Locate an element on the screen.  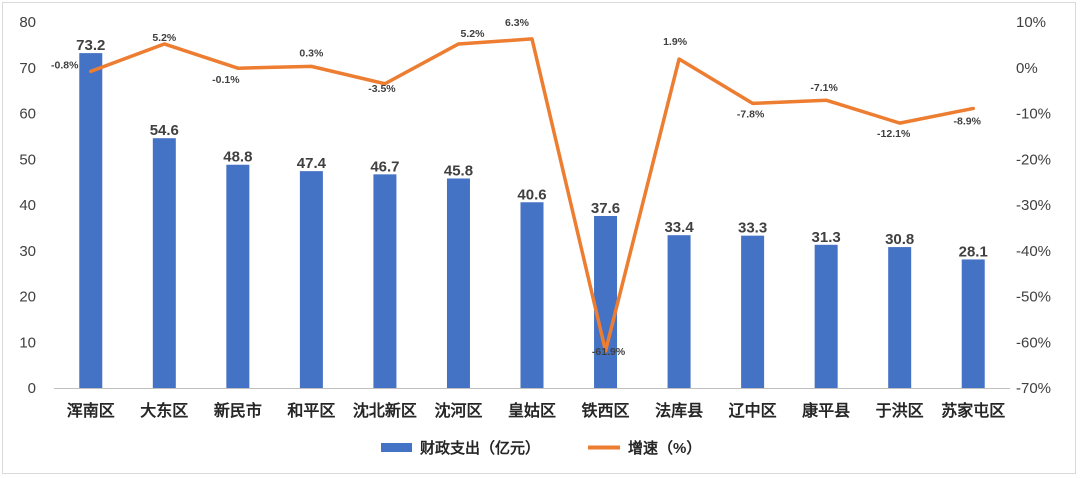
bar-value-label: 45.8 is located at coordinates (458, 170).